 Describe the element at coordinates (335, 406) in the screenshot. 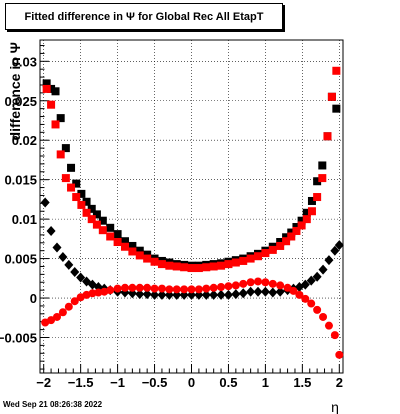

I see `x-axis-title: η` at that location.